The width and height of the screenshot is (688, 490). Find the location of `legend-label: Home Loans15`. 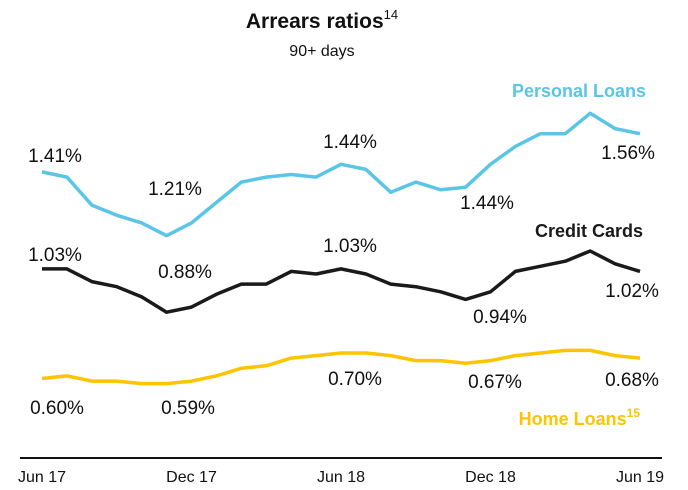

legend-label: Home Loans15 is located at coordinates (580, 417).